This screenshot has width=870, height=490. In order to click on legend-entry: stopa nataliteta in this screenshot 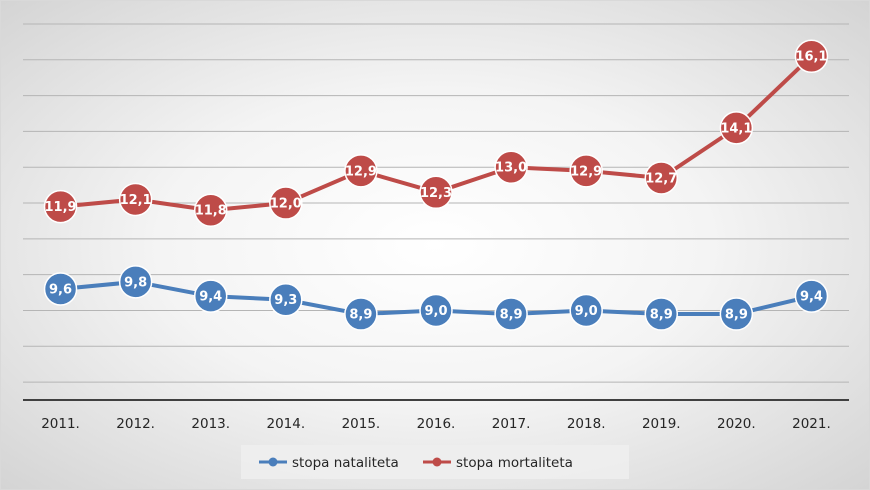, I will do `click(329, 463)`.